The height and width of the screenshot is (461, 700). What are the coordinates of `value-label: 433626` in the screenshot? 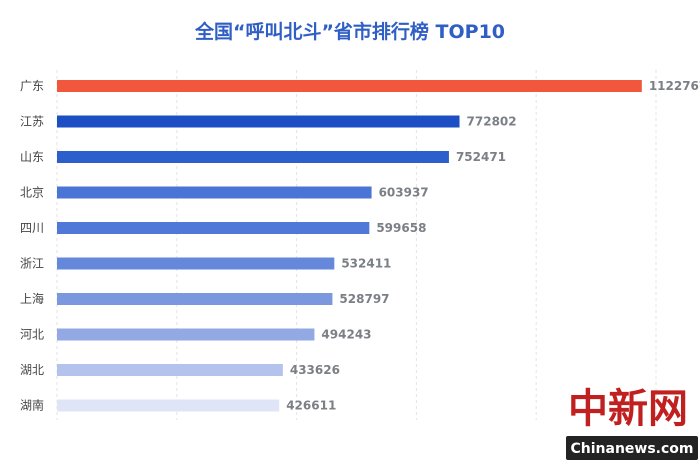 It's located at (315, 370).